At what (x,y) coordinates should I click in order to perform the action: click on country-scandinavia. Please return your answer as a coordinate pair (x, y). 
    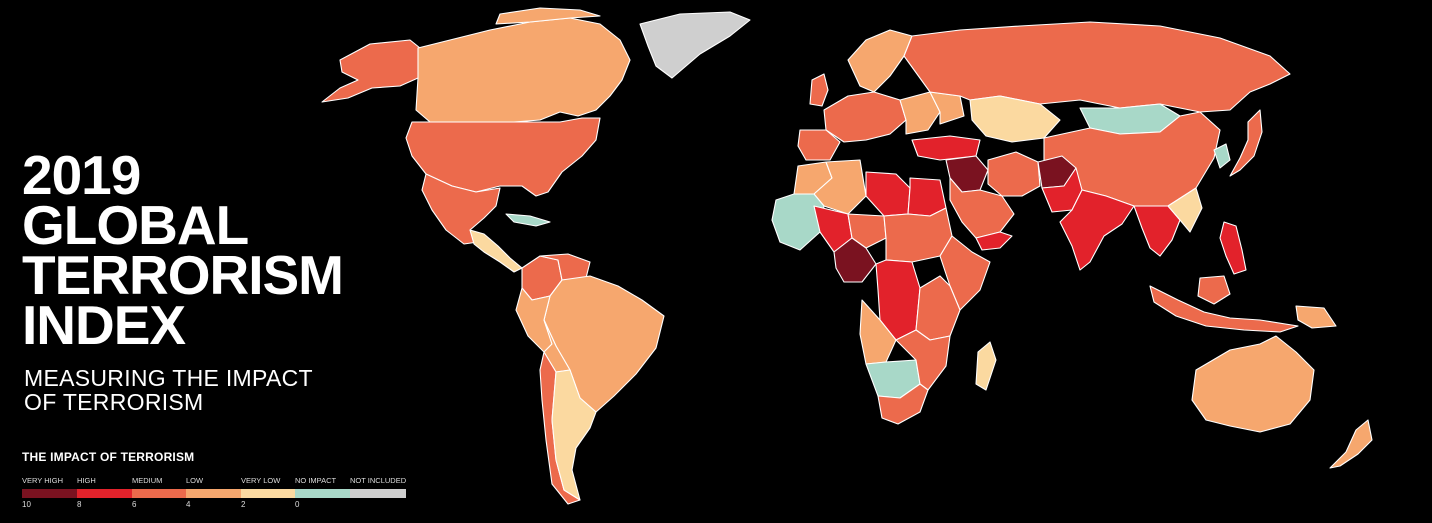
    Looking at the image, I should click on (880, 61).